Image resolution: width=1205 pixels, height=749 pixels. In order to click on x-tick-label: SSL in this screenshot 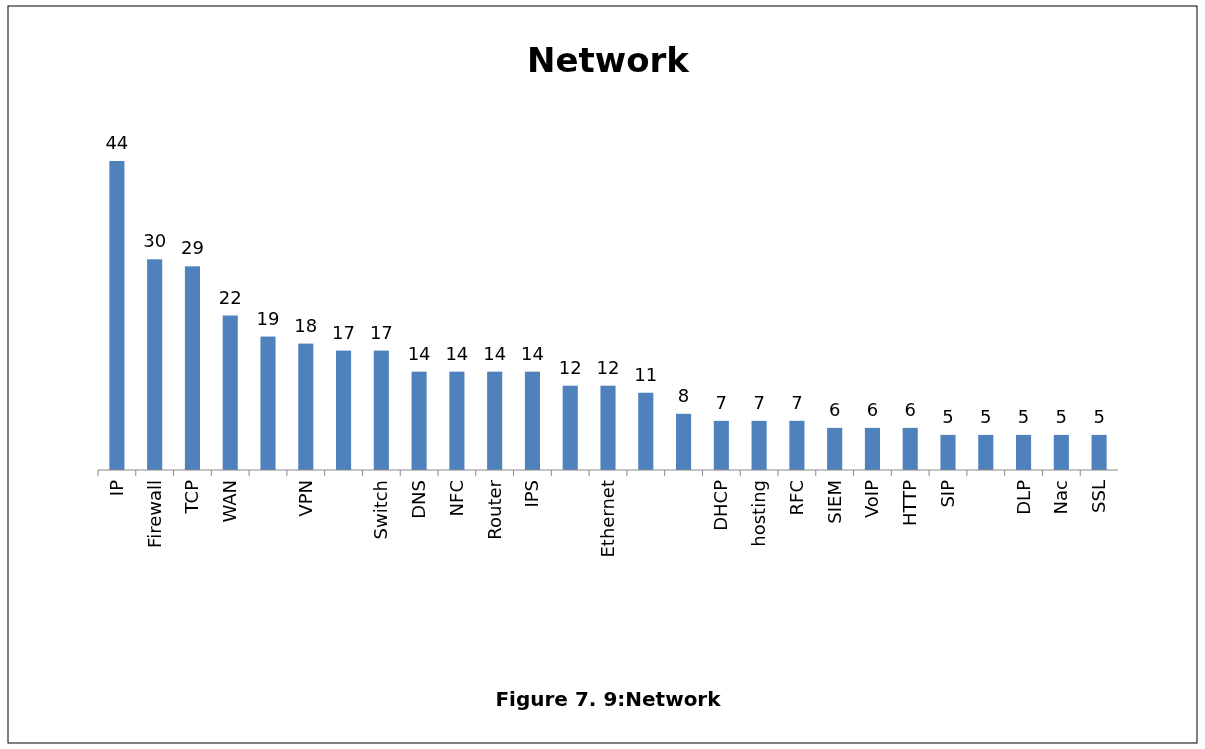, I will do `click(1099, 496)`.